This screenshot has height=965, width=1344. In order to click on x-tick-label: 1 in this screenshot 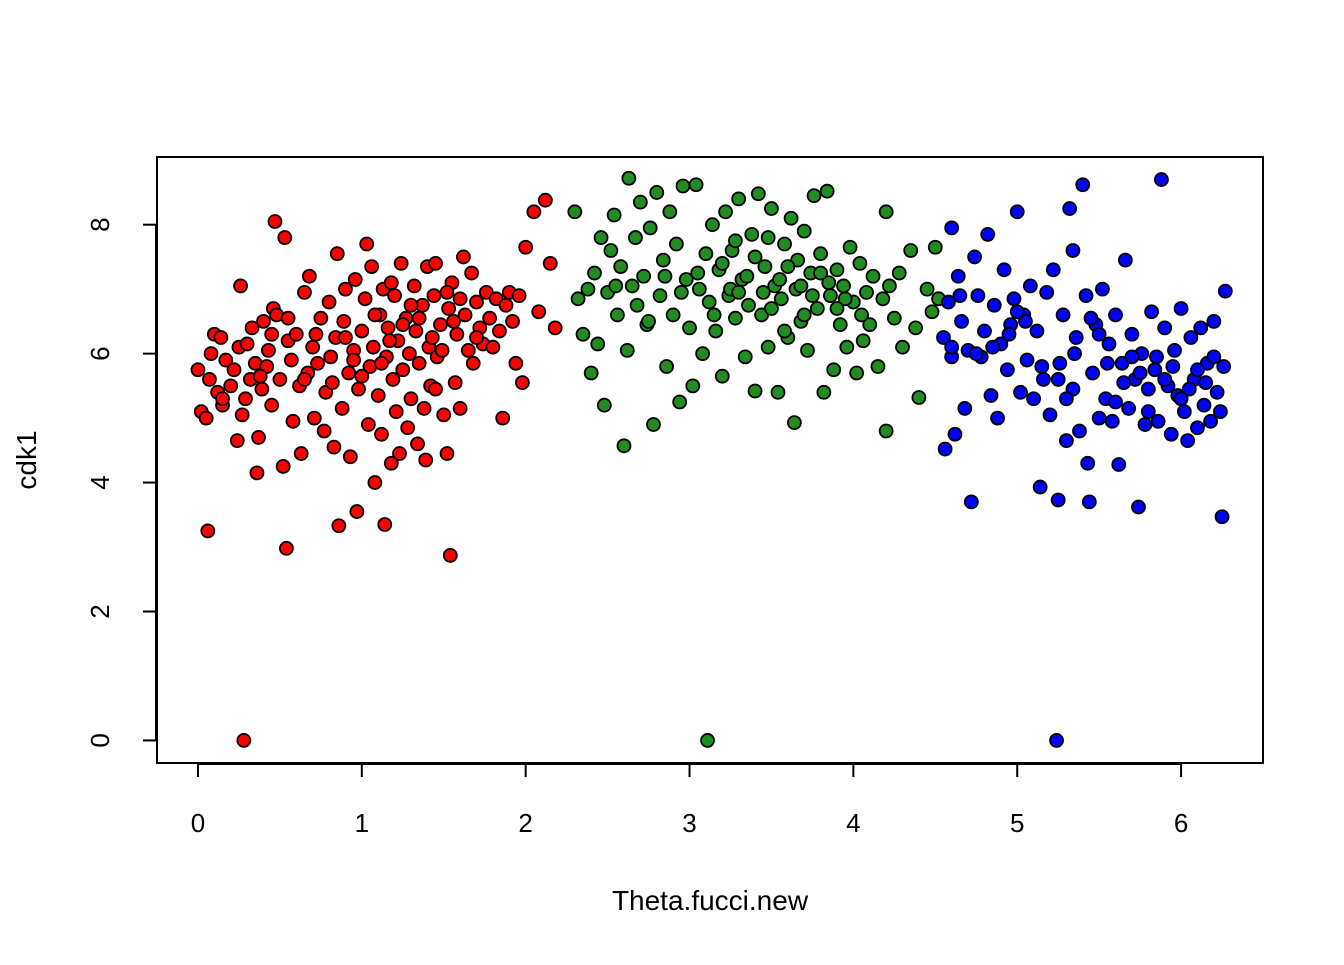, I will do `click(362, 823)`.